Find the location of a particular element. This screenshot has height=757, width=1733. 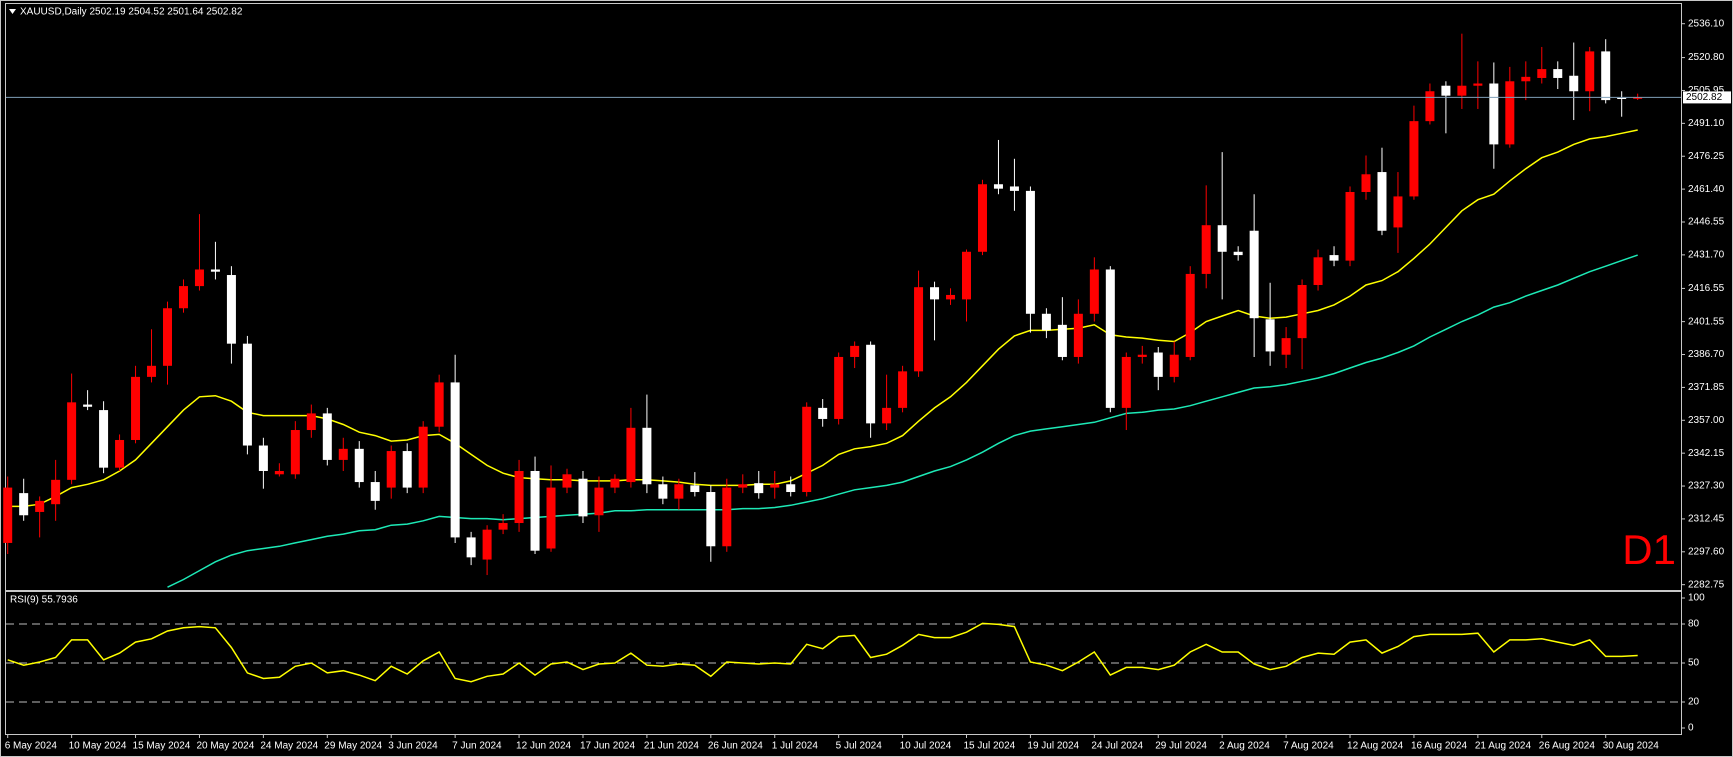

menu-triangle is located at coordinates (12, 11).